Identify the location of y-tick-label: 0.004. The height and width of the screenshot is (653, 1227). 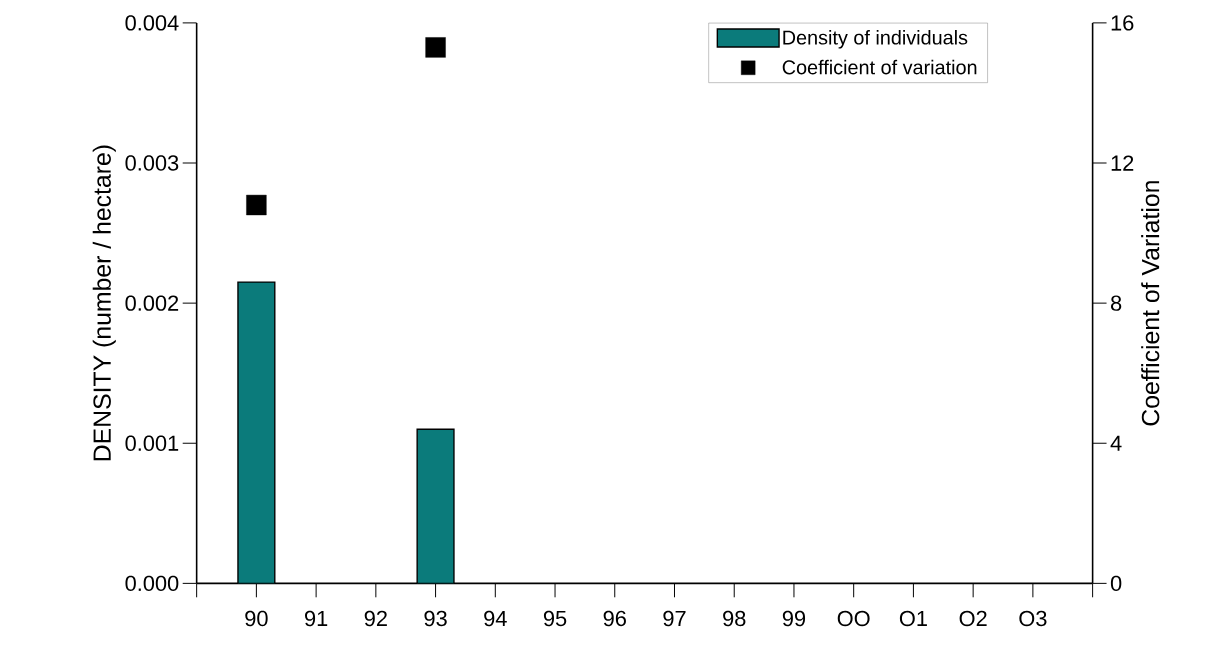
(152, 23).